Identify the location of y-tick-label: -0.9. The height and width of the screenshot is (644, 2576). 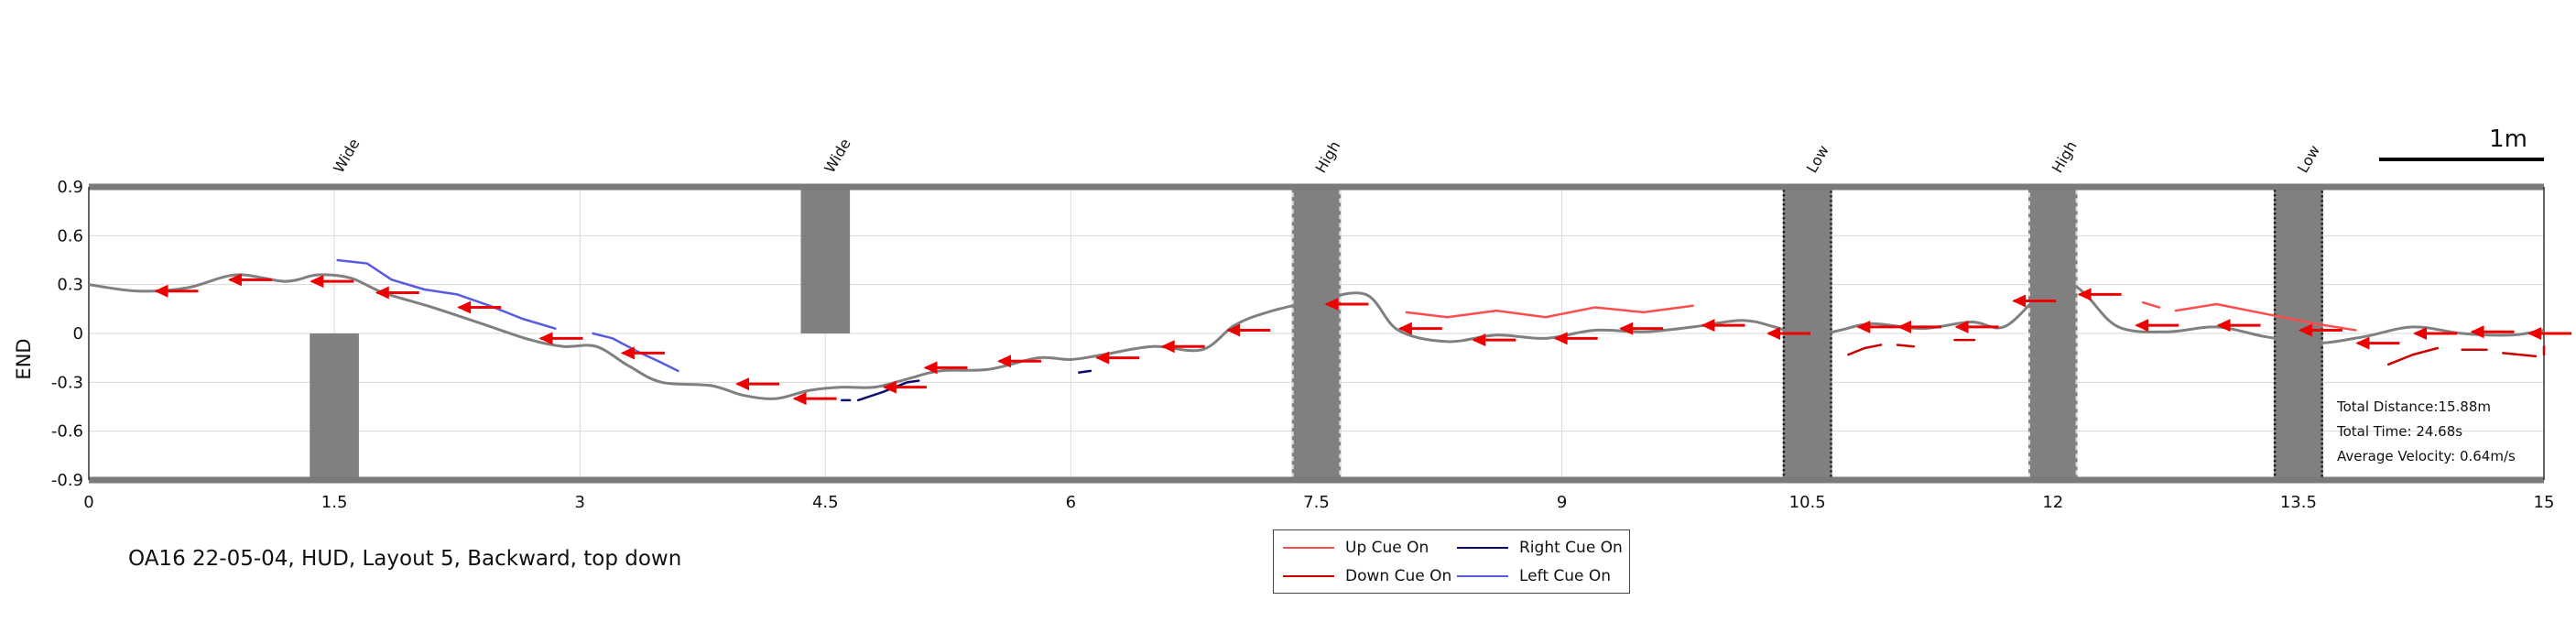
(67, 481).